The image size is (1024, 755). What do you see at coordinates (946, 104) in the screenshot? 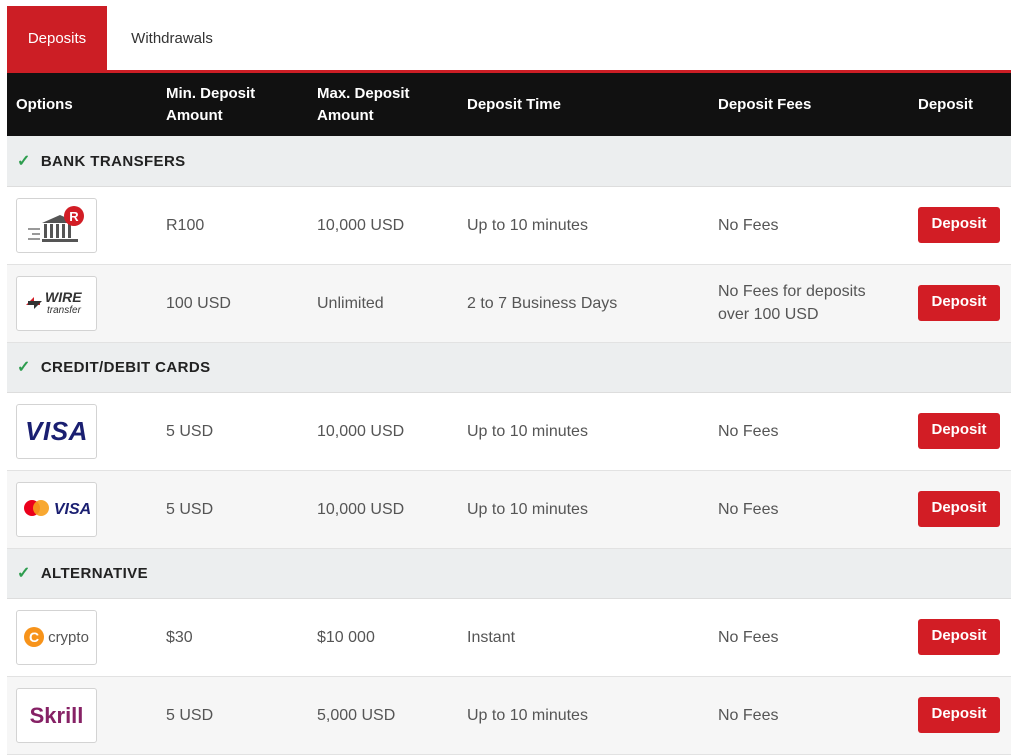
I see `header-deposit: Deposit` at bounding box center [946, 104].